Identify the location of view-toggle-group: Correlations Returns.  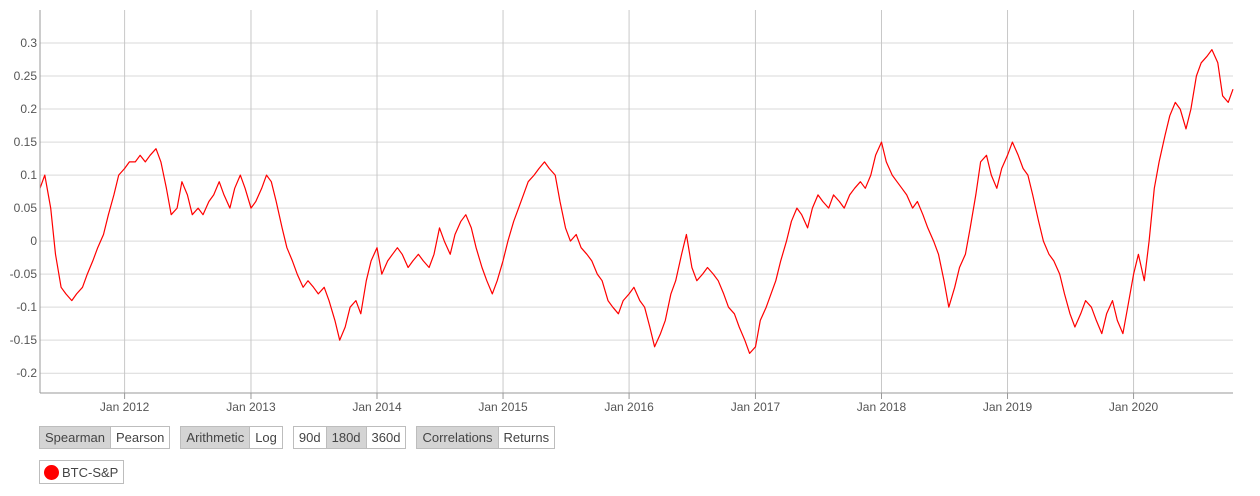
(486, 437).